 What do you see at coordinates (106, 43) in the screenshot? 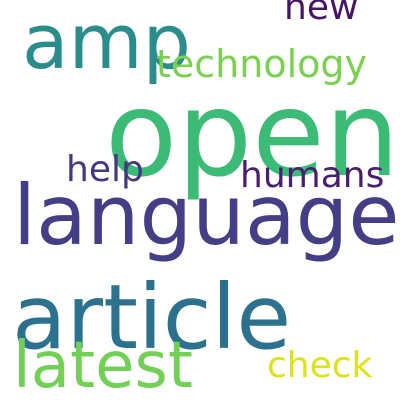
I see `word-amp: amp` at bounding box center [106, 43].